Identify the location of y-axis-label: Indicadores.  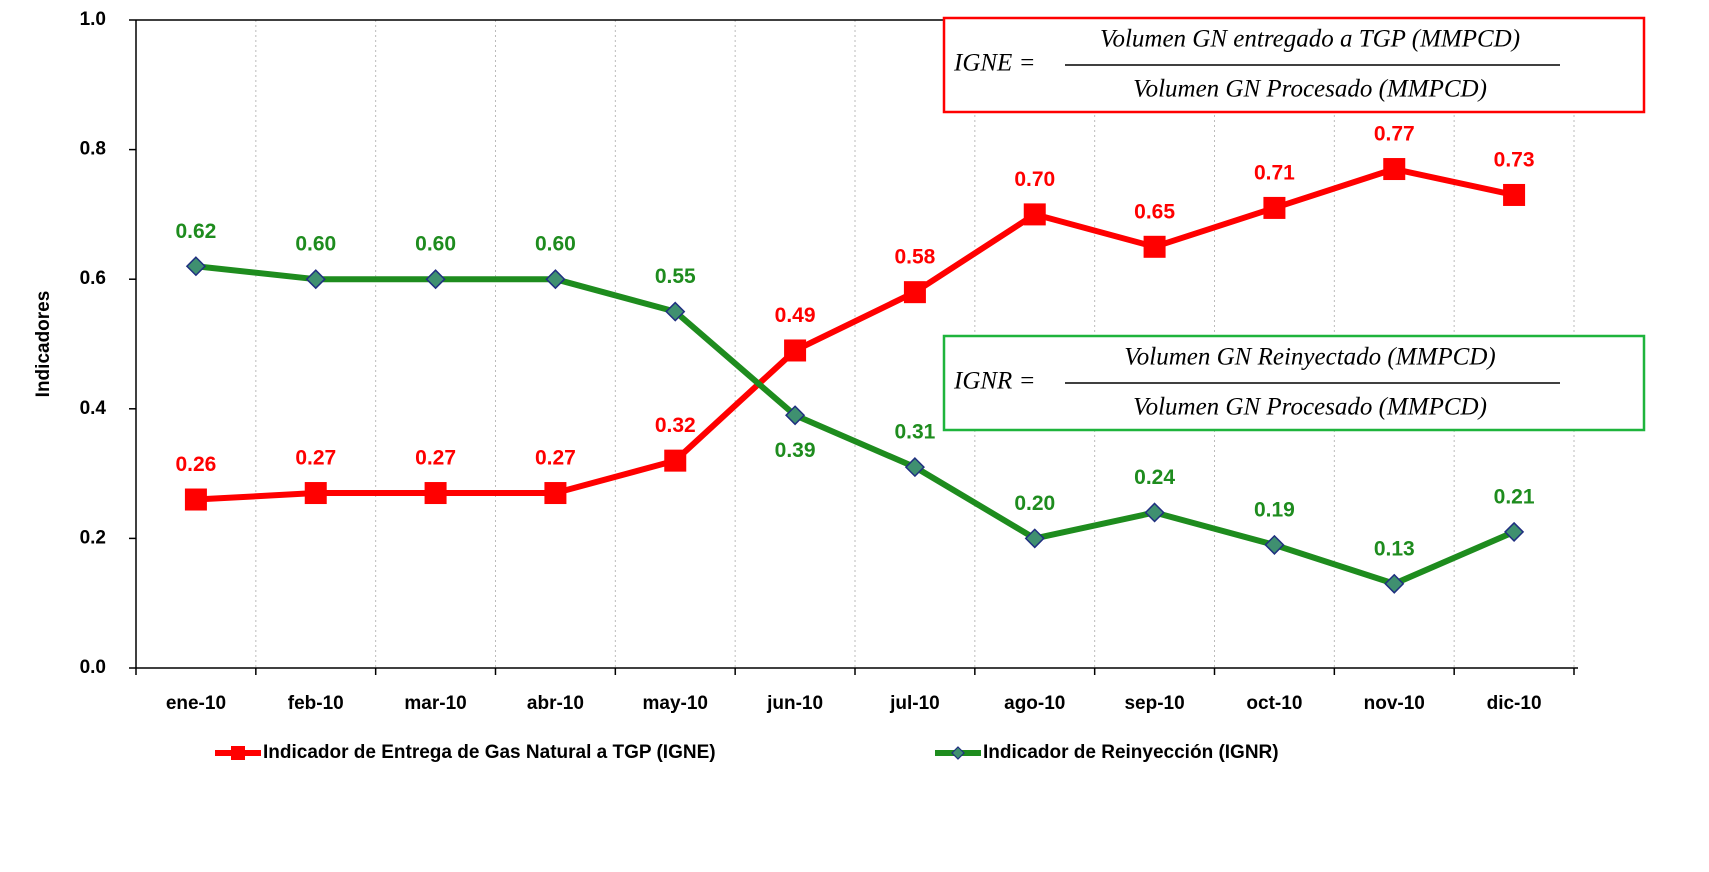
(43, 344).